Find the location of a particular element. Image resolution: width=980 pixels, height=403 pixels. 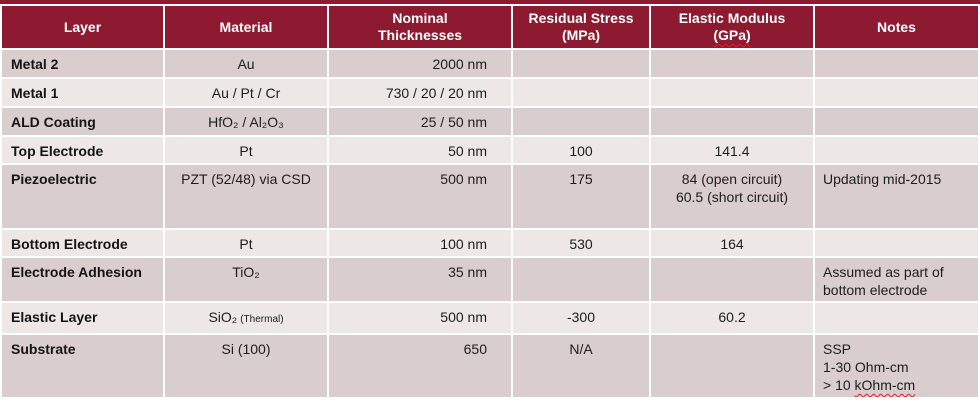

header-label-line2: Thicknesses is located at coordinates (420, 35).